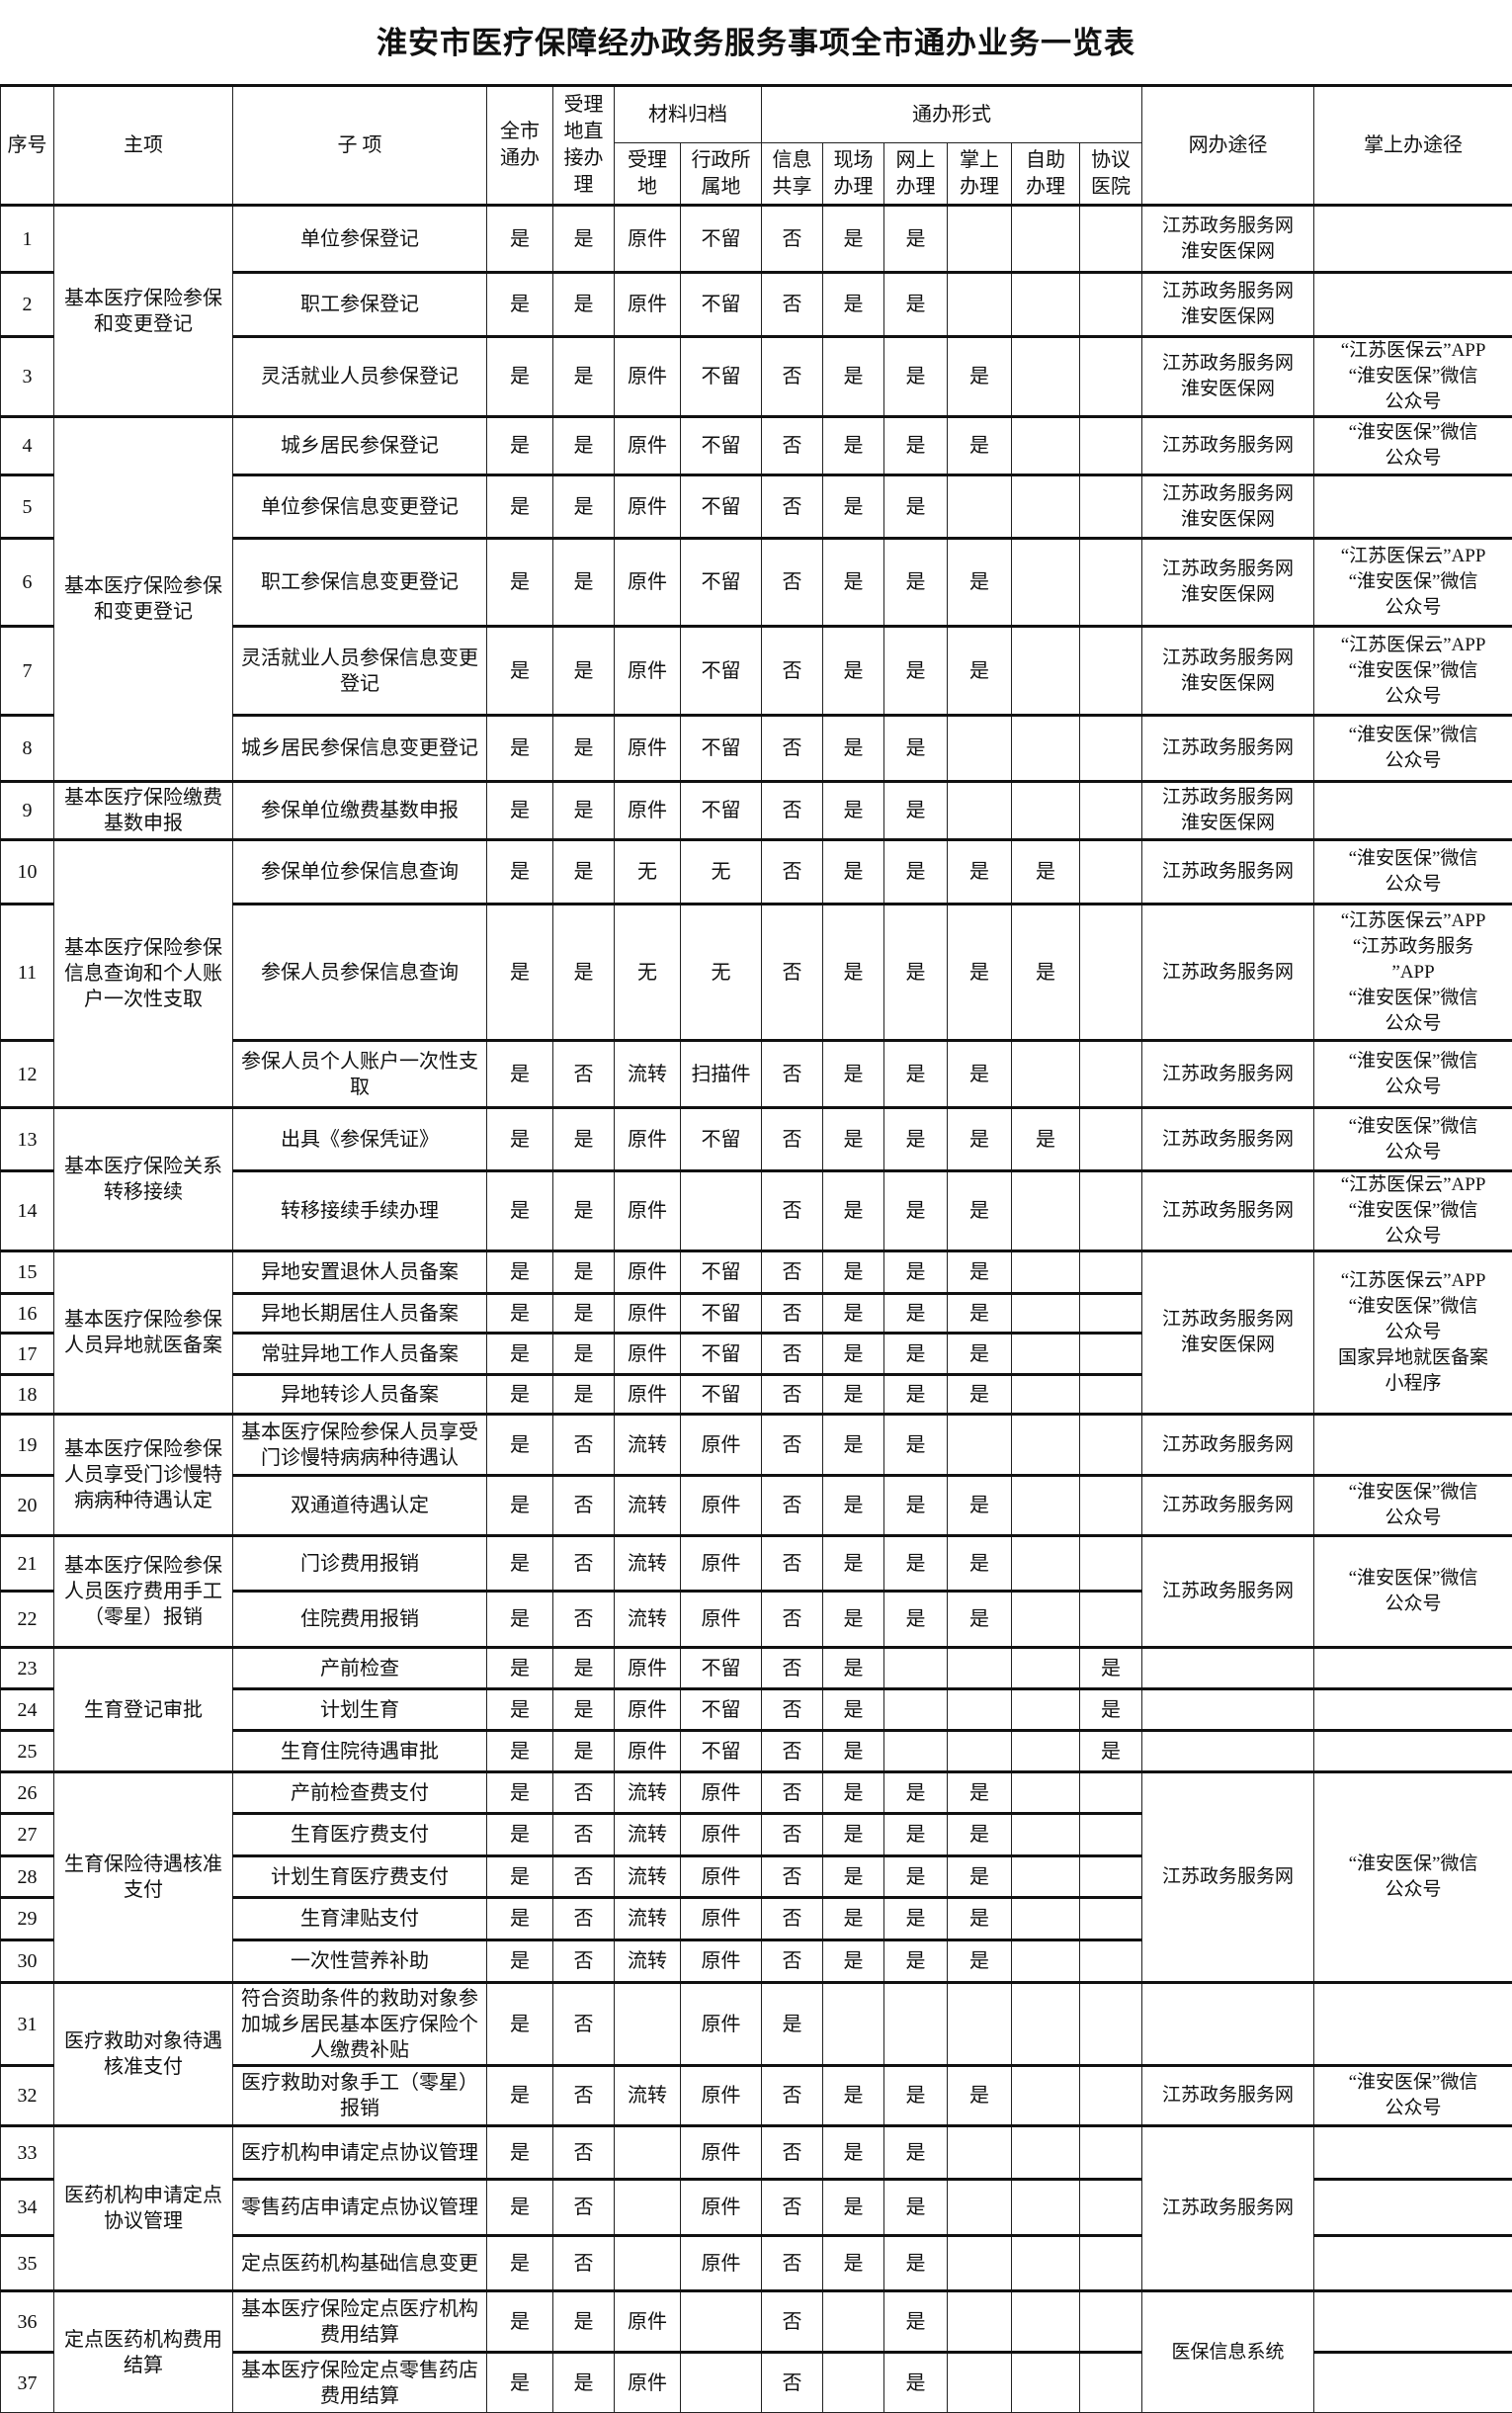 The width and height of the screenshot is (1512, 2413). What do you see at coordinates (27, 1710) in the screenshot?
I see `row-number: 24` at bounding box center [27, 1710].